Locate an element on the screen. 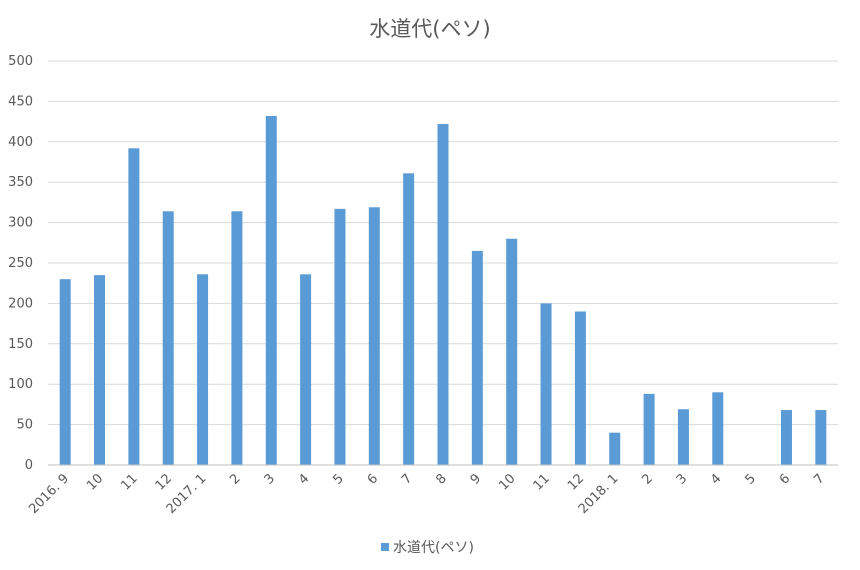 The width and height of the screenshot is (860, 570). y-tick-label: 100 is located at coordinates (20, 384).